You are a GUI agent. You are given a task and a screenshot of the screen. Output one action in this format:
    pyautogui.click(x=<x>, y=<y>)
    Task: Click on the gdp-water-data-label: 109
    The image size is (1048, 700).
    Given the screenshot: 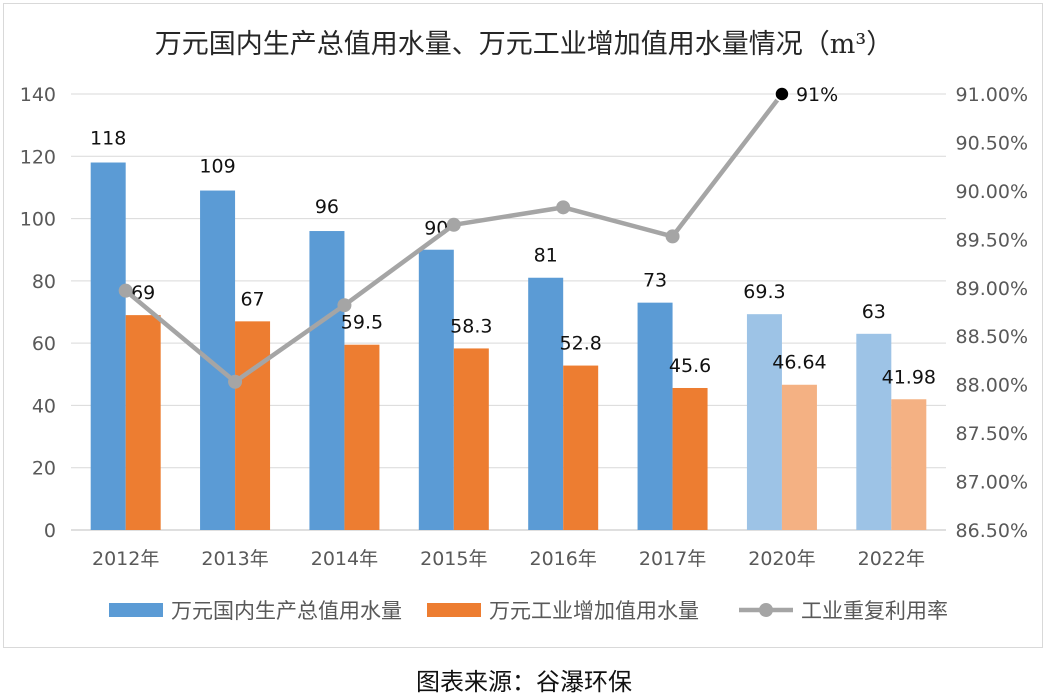 What is the action you would take?
    pyautogui.click(x=217, y=167)
    